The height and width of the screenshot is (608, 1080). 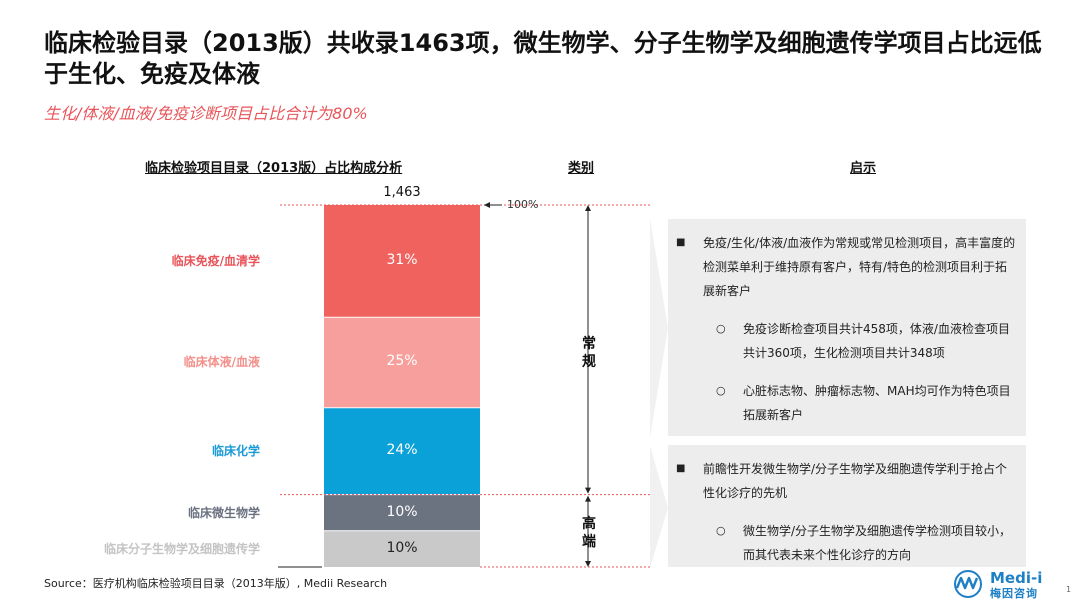 I want to click on segment-category-label: 临床免疫/血清学, so click(x=215, y=261).